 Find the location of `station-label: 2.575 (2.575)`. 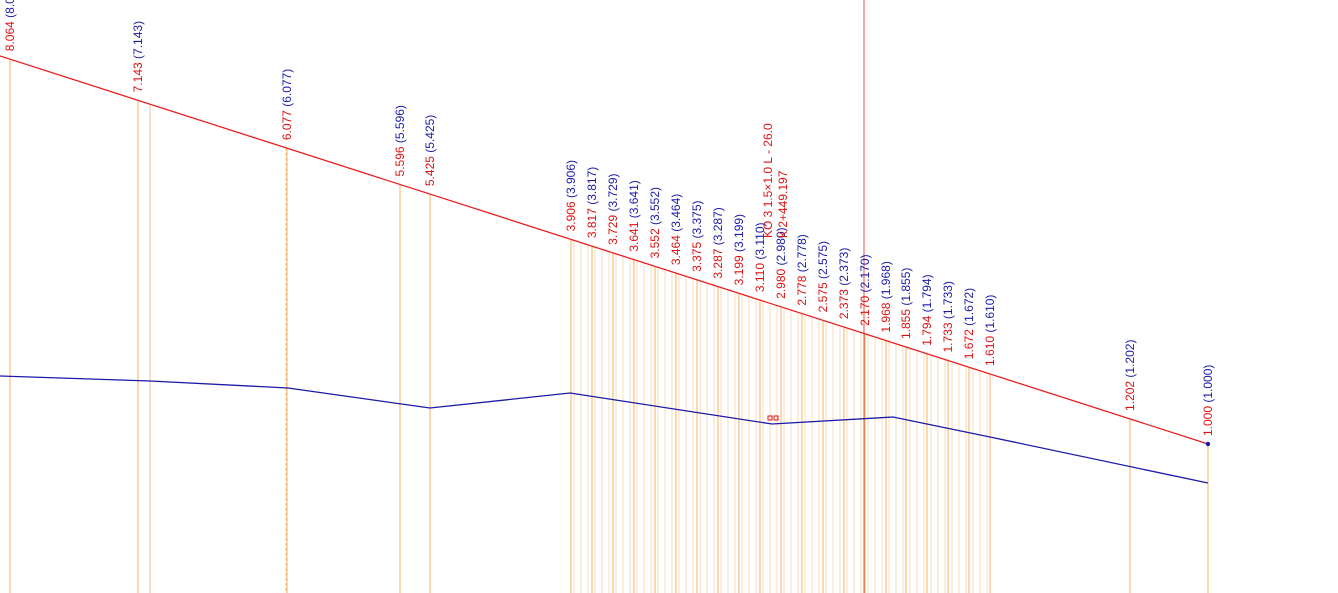

station-label: 2.575 (2.575) is located at coordinates (823, 276).